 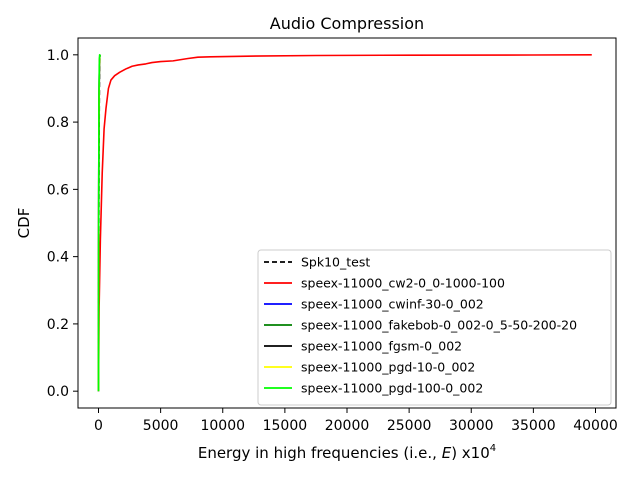 What do you see at coordinates (392, 388) in the screenshot?
I see `legend-entry-label: speex-11000_pgd-100-0_002` at bounding box center [392, 388].